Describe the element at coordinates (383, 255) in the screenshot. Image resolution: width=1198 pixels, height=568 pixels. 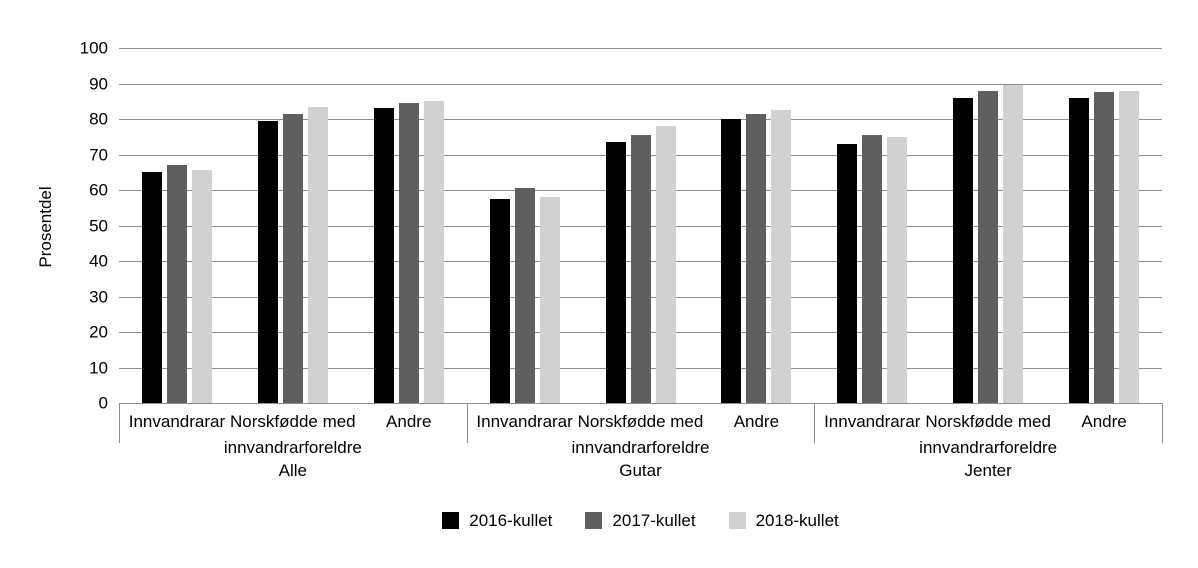
I see `bar-2016-kullet-alle-andre` at that location.